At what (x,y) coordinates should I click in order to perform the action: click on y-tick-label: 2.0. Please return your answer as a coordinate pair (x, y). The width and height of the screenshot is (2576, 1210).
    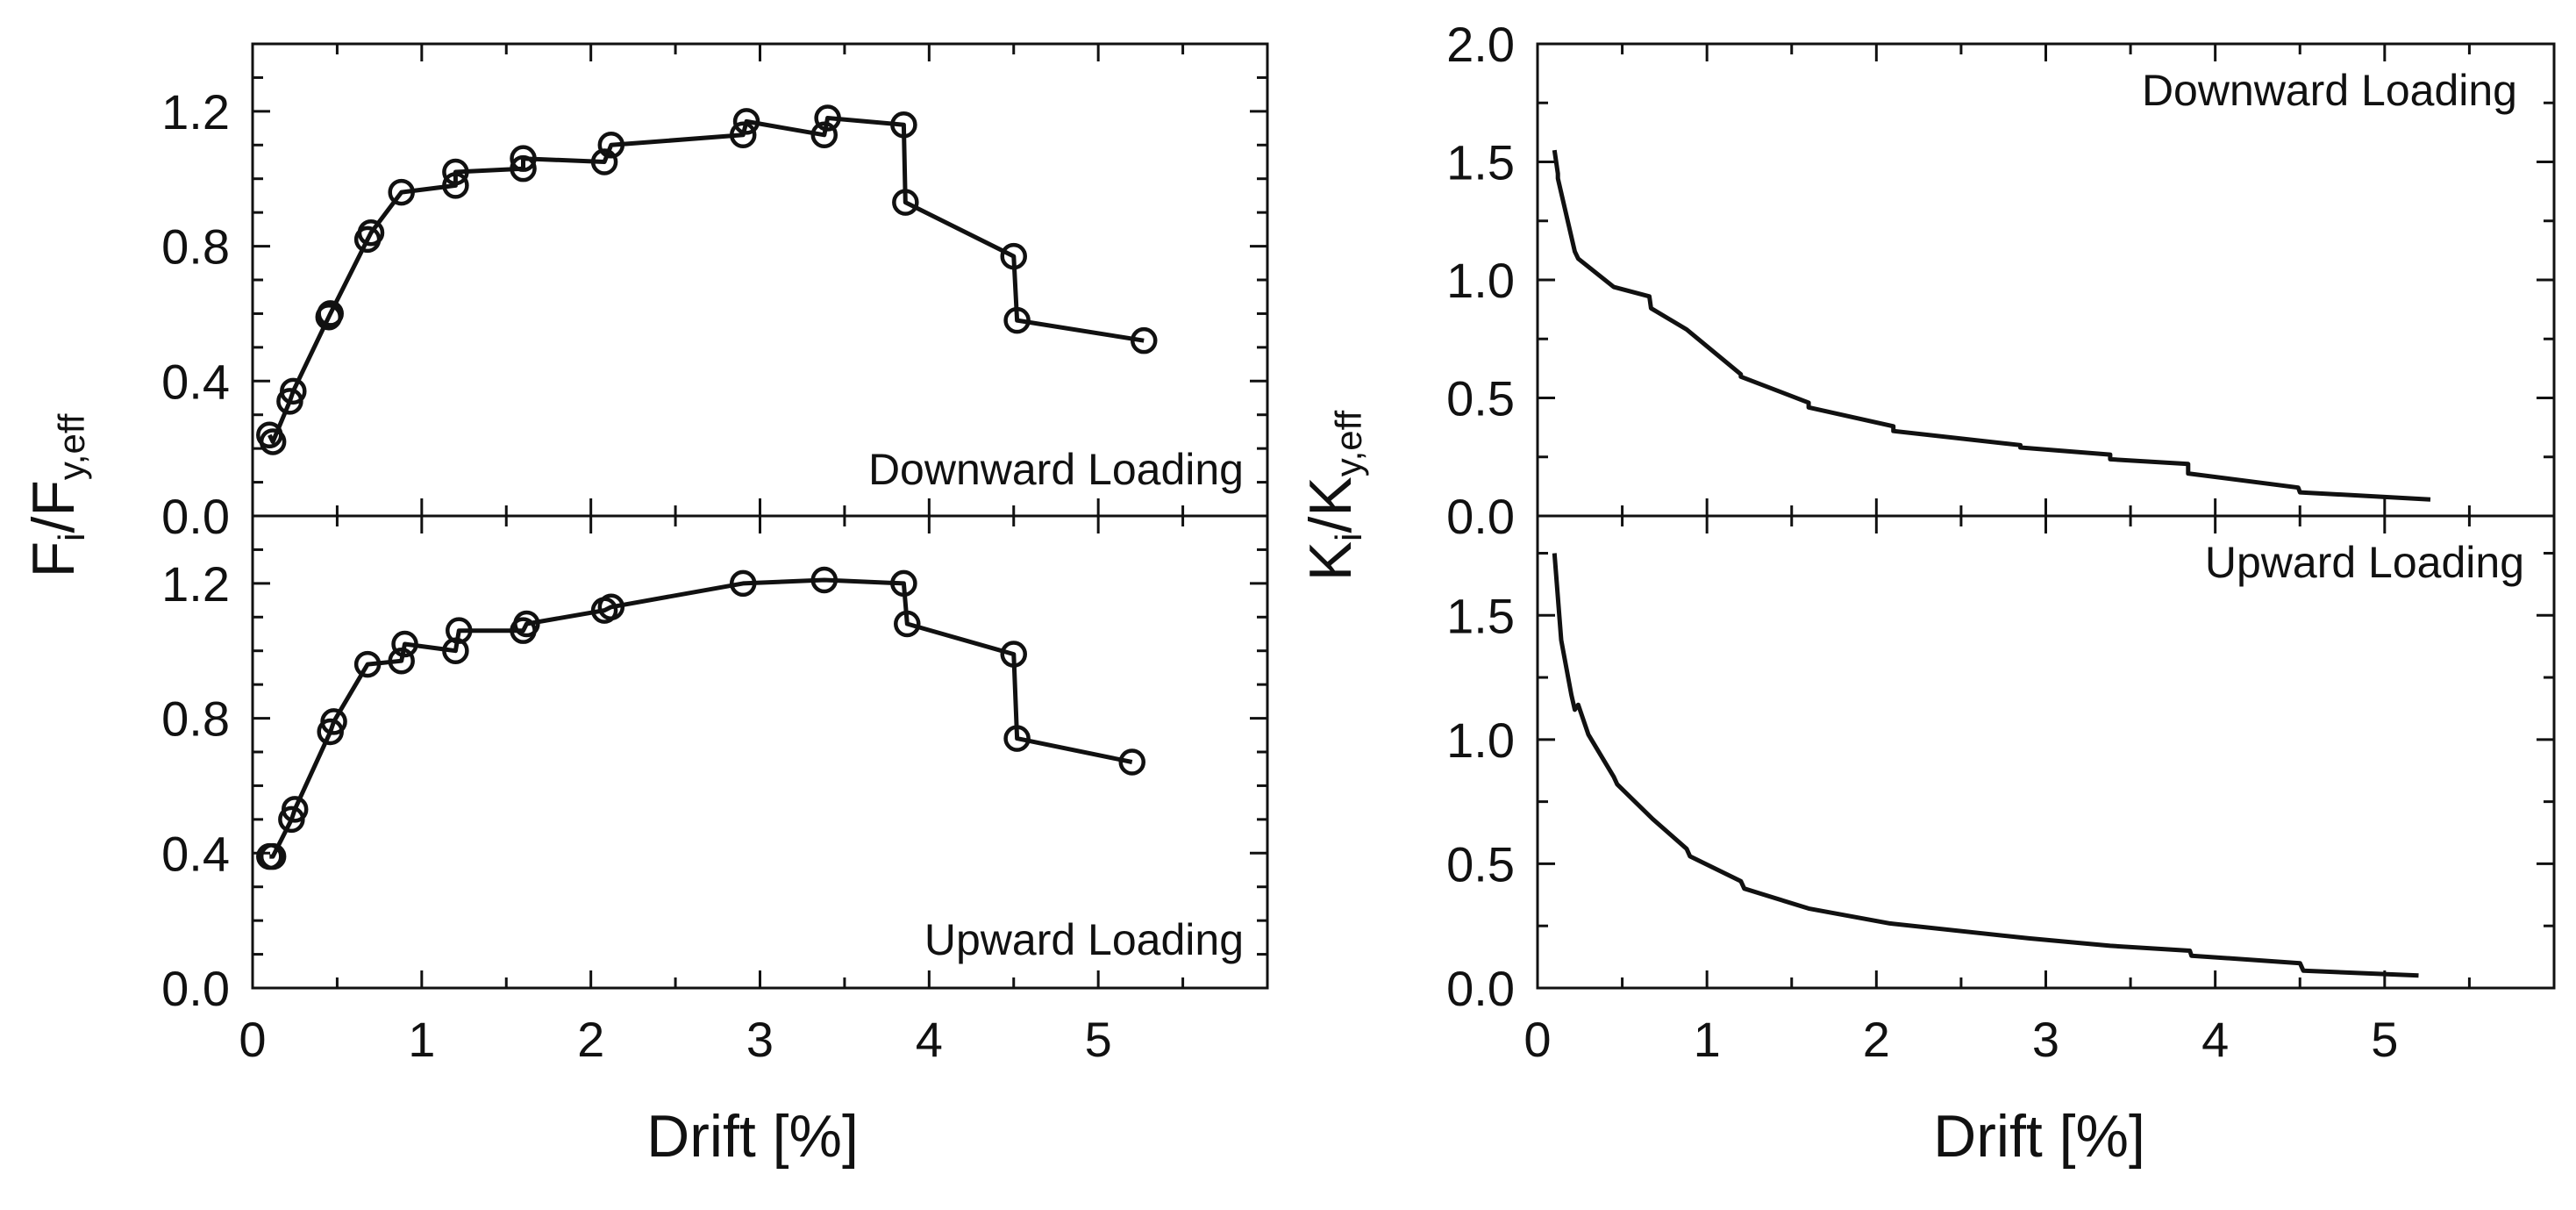
    Looking at the image, I should click on (1481, 44).